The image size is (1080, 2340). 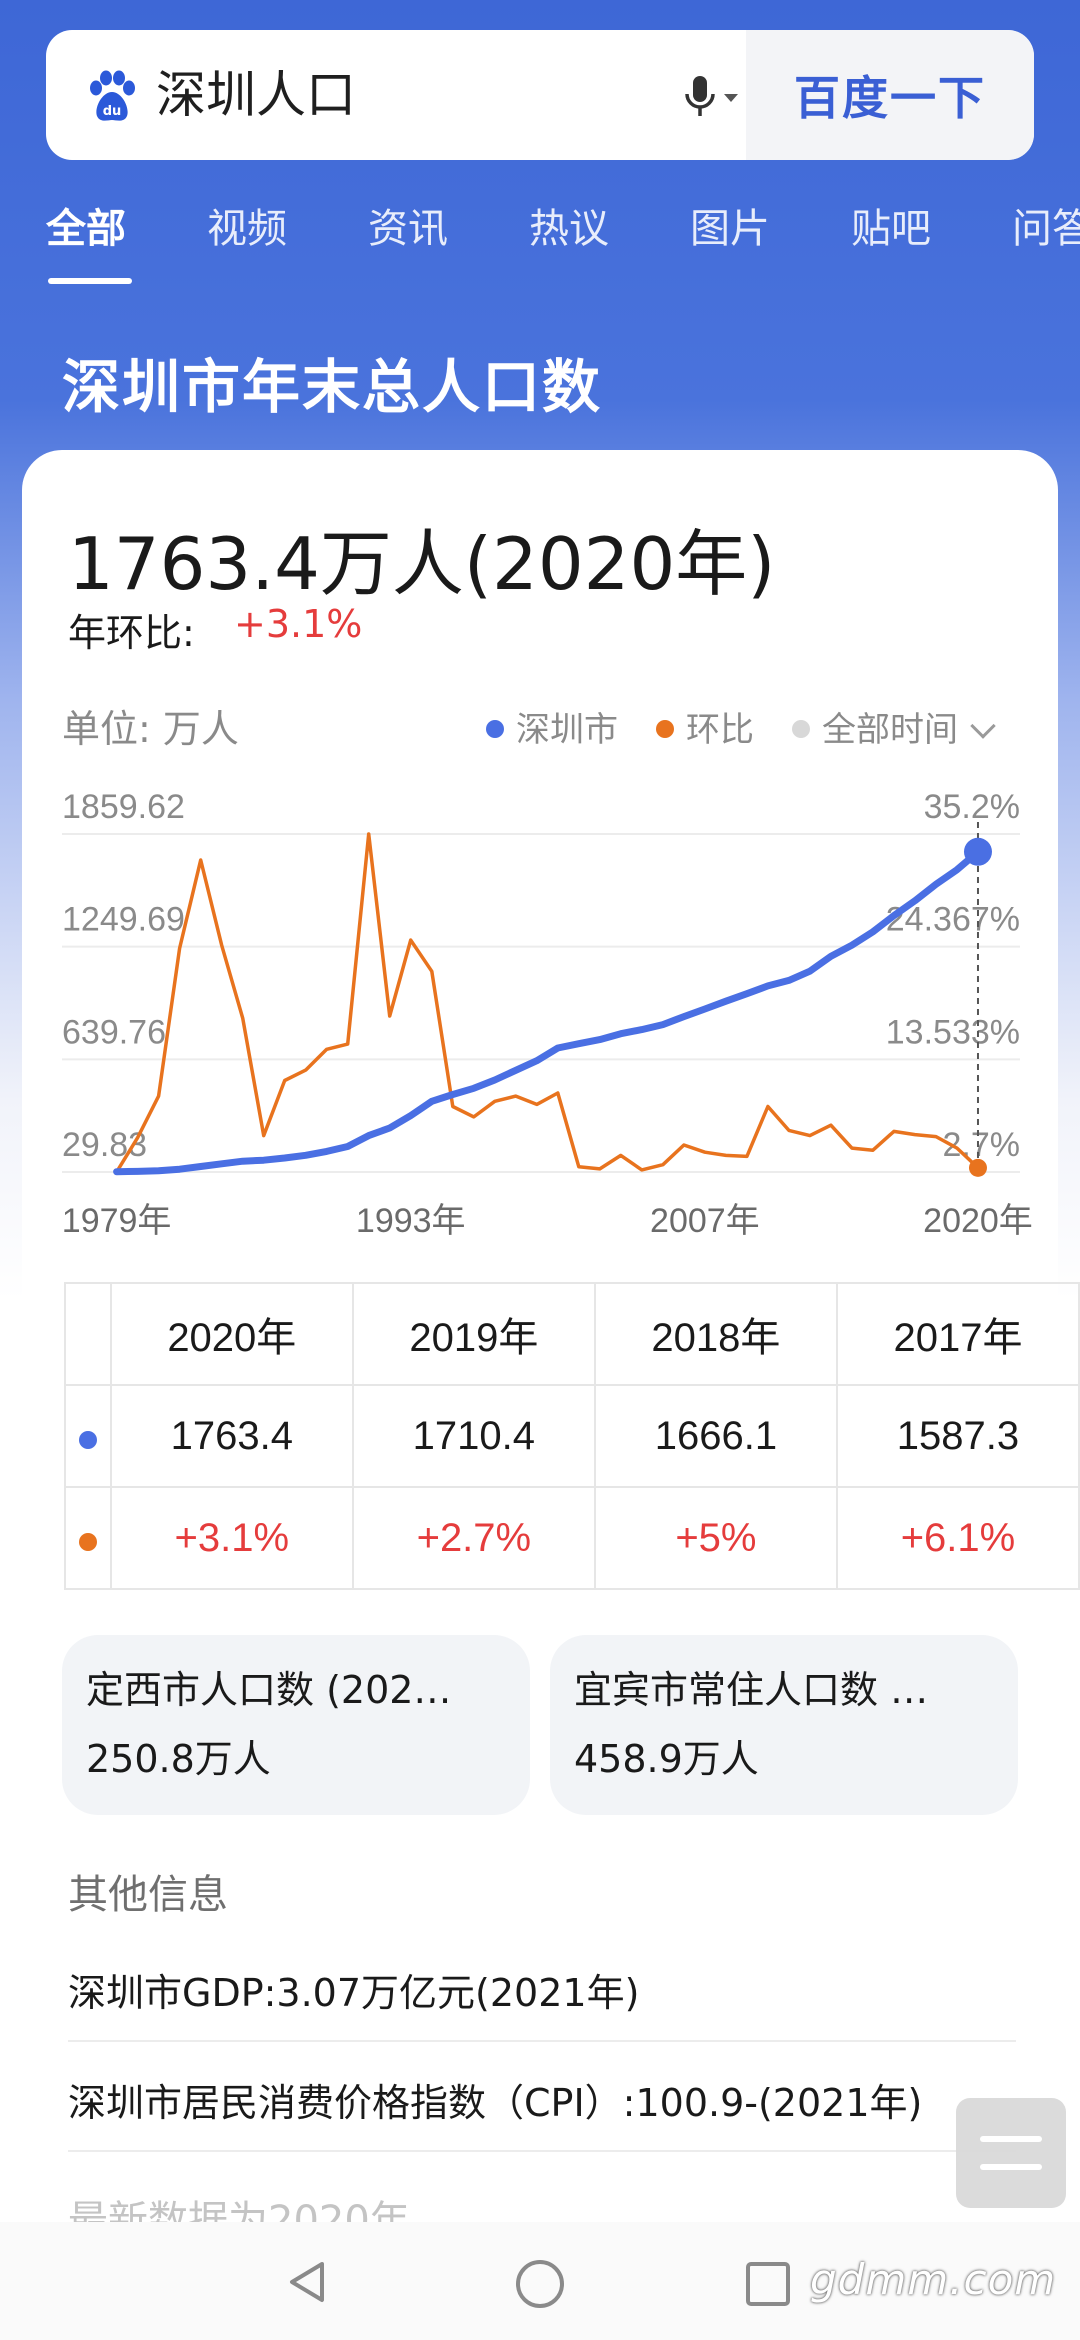 What do you see at coordinates (972, 807) in the screenshot?
I see `right-axis-tick: 35.2%` at bounding box center [972, 807].